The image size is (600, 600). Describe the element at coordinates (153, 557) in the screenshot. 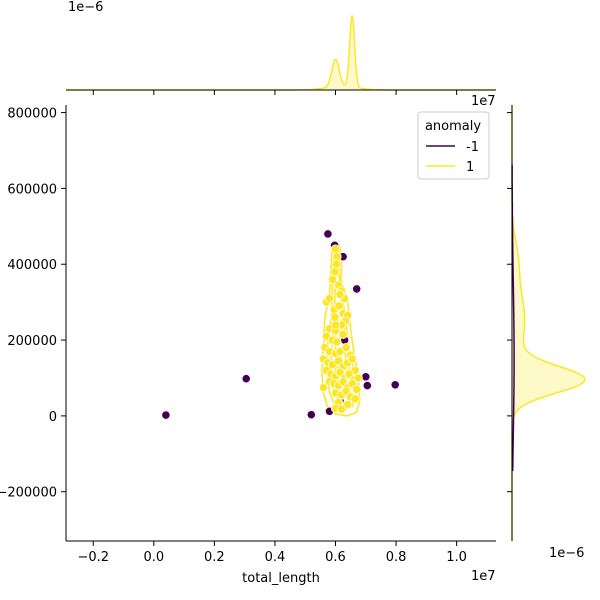

I see `x-tick-label: 0.0` at that location.